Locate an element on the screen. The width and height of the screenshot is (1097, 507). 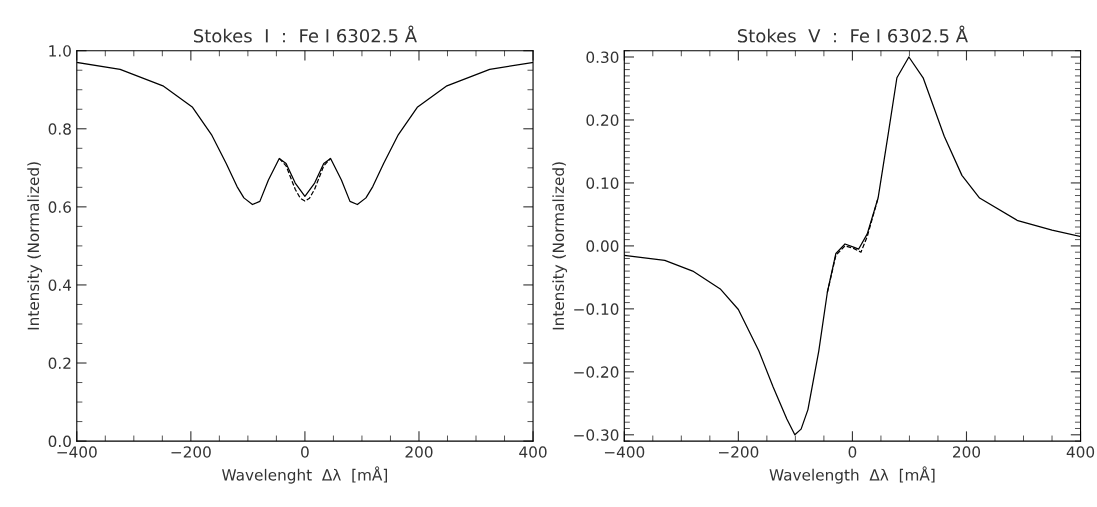
y-tick-label: 0.00 is located at coordinates (602, 246).